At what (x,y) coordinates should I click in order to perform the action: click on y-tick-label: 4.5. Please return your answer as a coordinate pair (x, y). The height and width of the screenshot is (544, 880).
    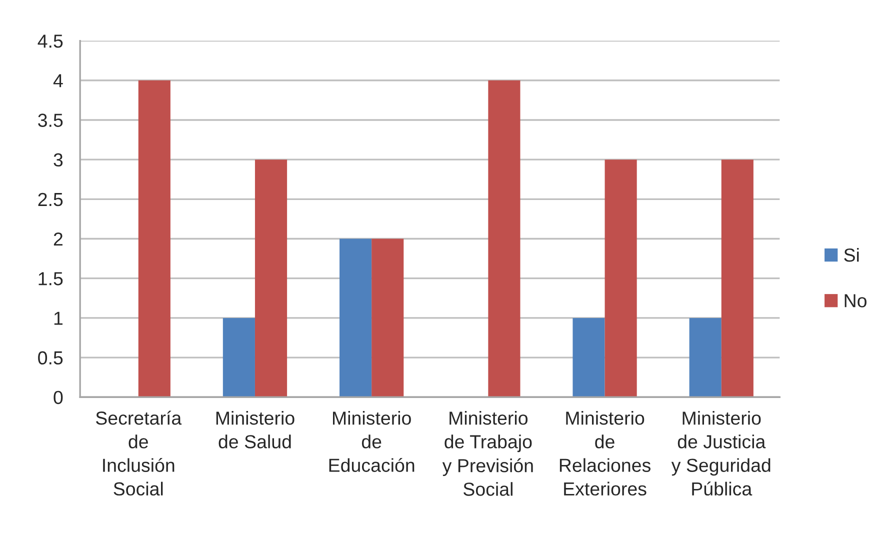
    Looking at the image, I should click on (50, 41).